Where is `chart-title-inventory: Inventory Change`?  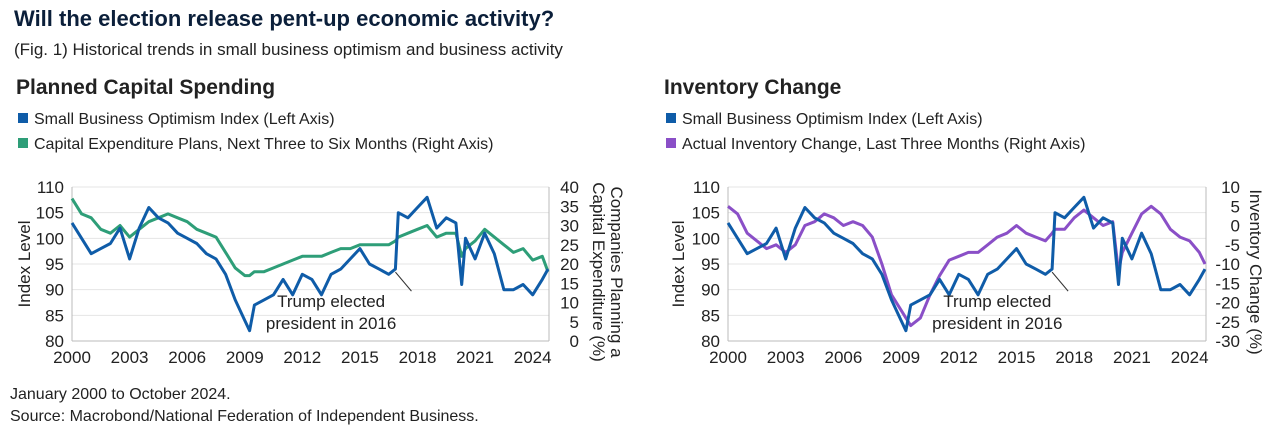
chart-title-inventory: Inventory Change is located at coordinates (753, 87).